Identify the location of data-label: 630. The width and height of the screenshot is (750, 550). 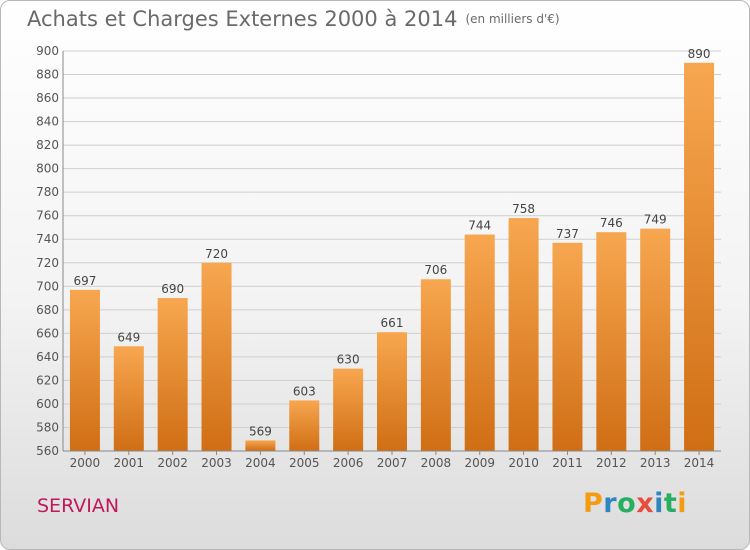
(348, 360).